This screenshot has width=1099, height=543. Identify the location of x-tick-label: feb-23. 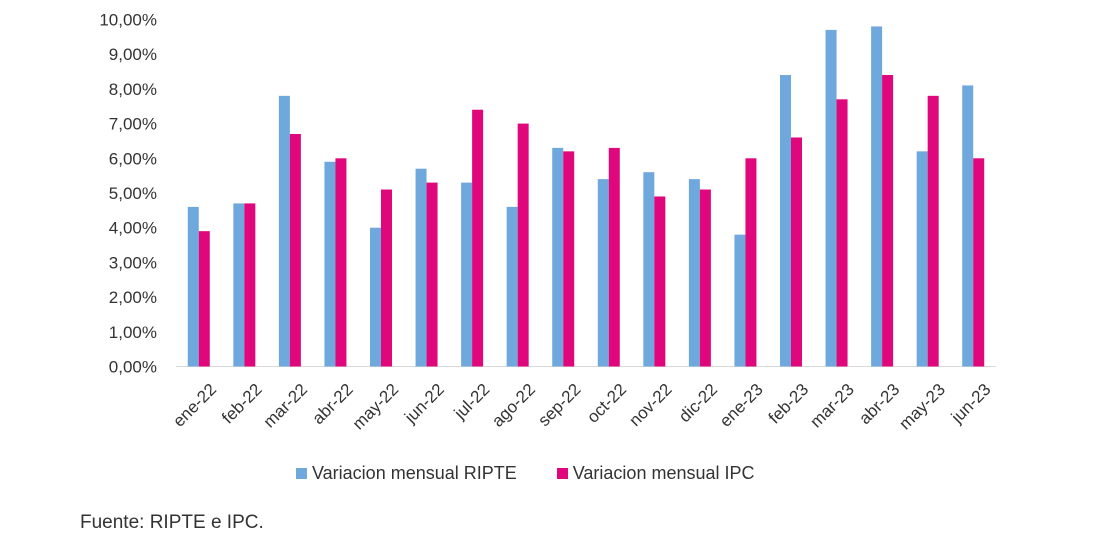
(789, 404).